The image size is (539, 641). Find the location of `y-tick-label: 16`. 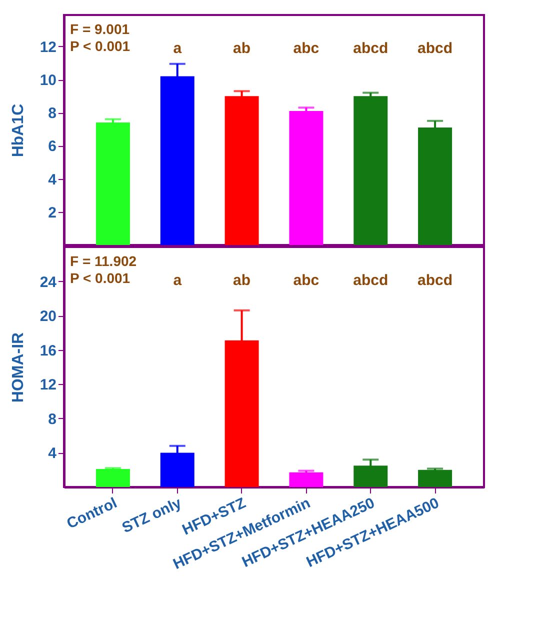

y-tick-label: 16 is located at coordinates (48, 351).